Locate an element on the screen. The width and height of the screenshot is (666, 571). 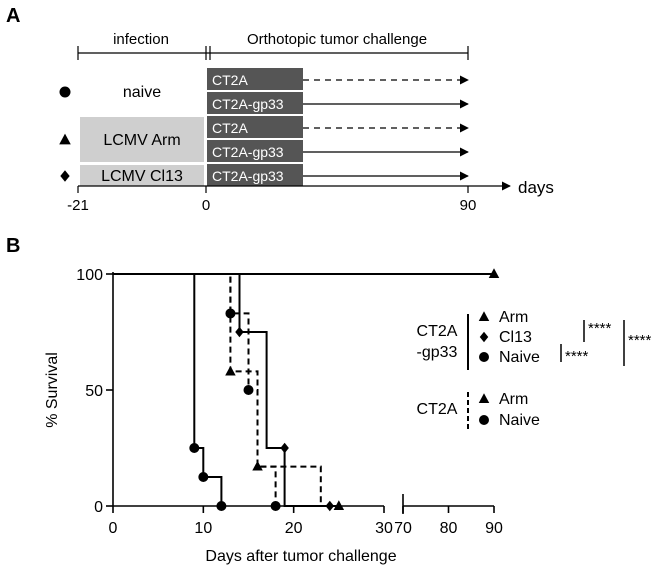
x-tick-label: 70 is located at coordinates (403, 528).